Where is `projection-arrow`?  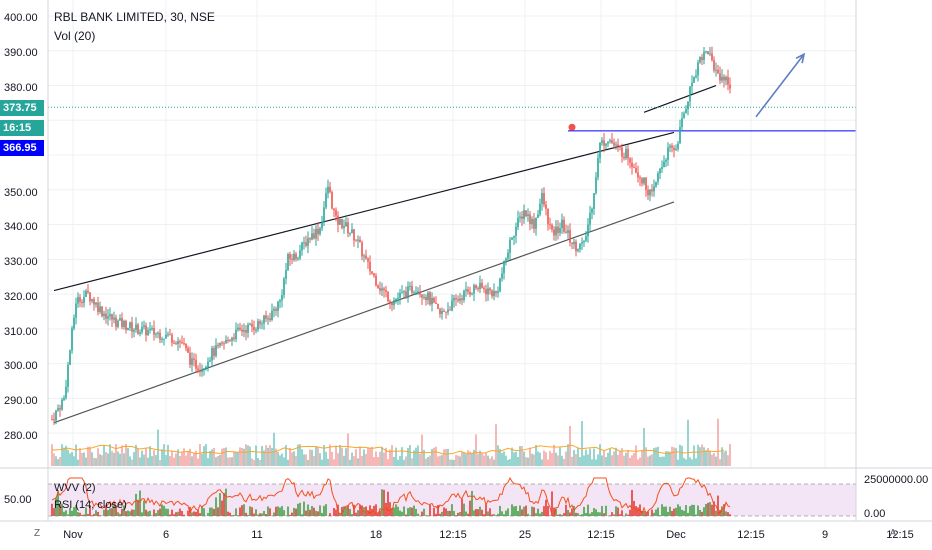 projection-arrow is located at coordinates (780, 85).